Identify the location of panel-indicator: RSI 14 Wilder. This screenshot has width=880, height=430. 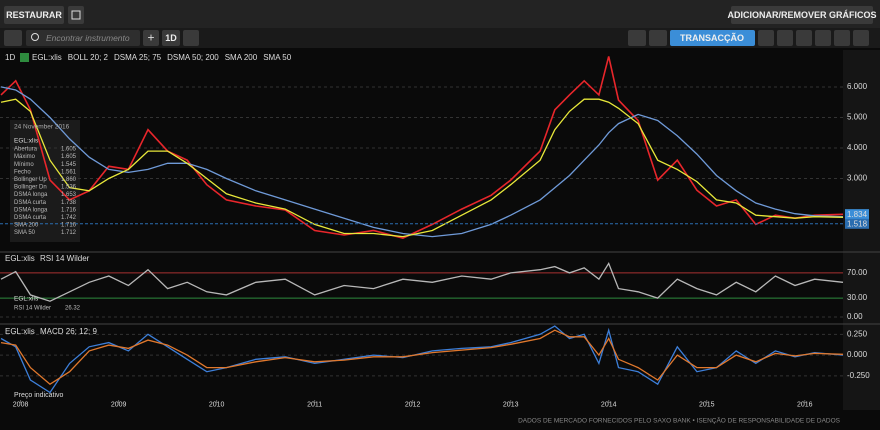
(65, 258).